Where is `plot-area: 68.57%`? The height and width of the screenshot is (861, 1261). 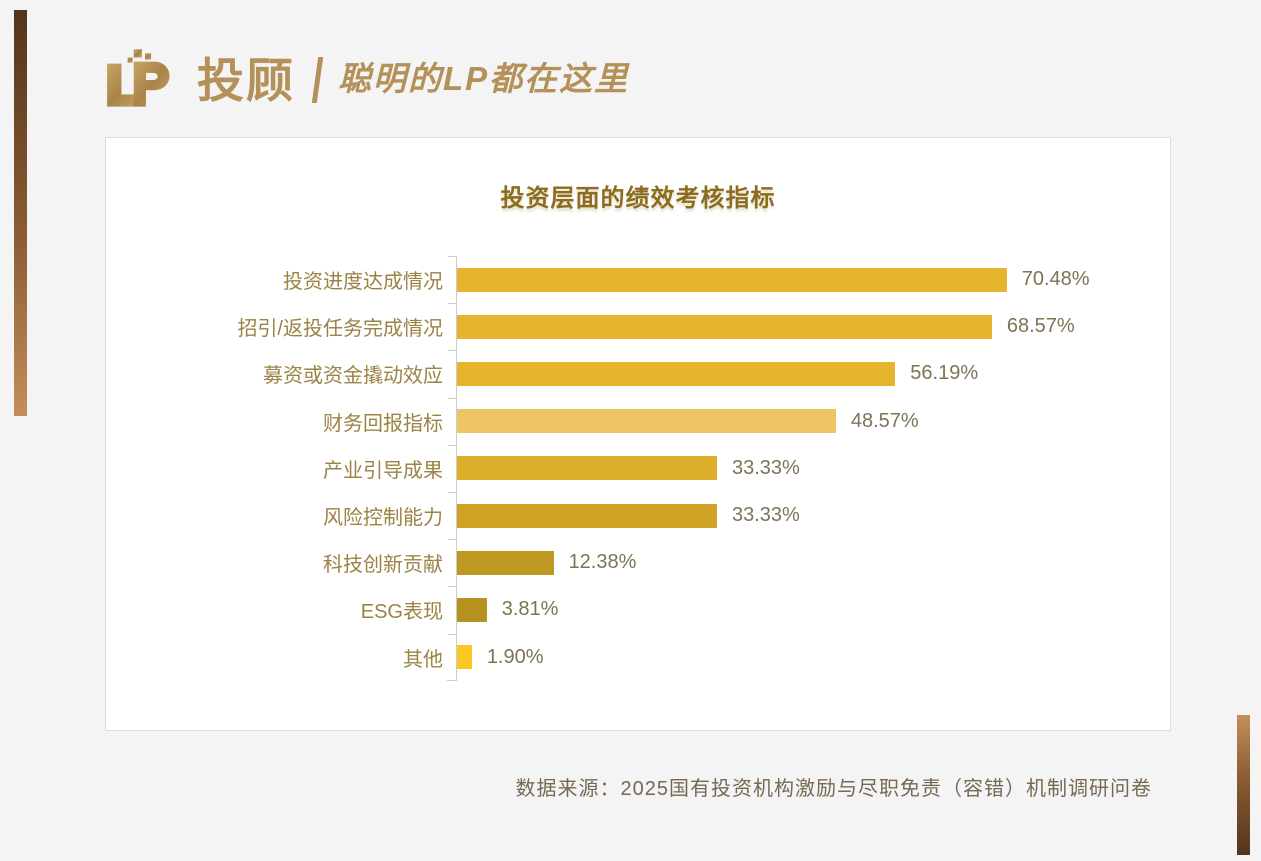 plot-area: 68.57% is located at coordinates (809, 327).